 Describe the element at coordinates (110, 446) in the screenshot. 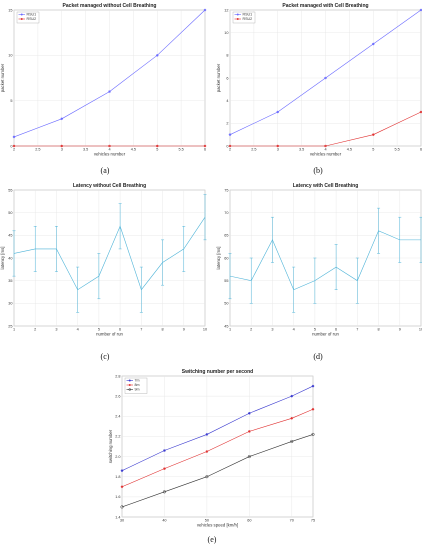

I see `chart-e-ylabel: switching number` at that location.